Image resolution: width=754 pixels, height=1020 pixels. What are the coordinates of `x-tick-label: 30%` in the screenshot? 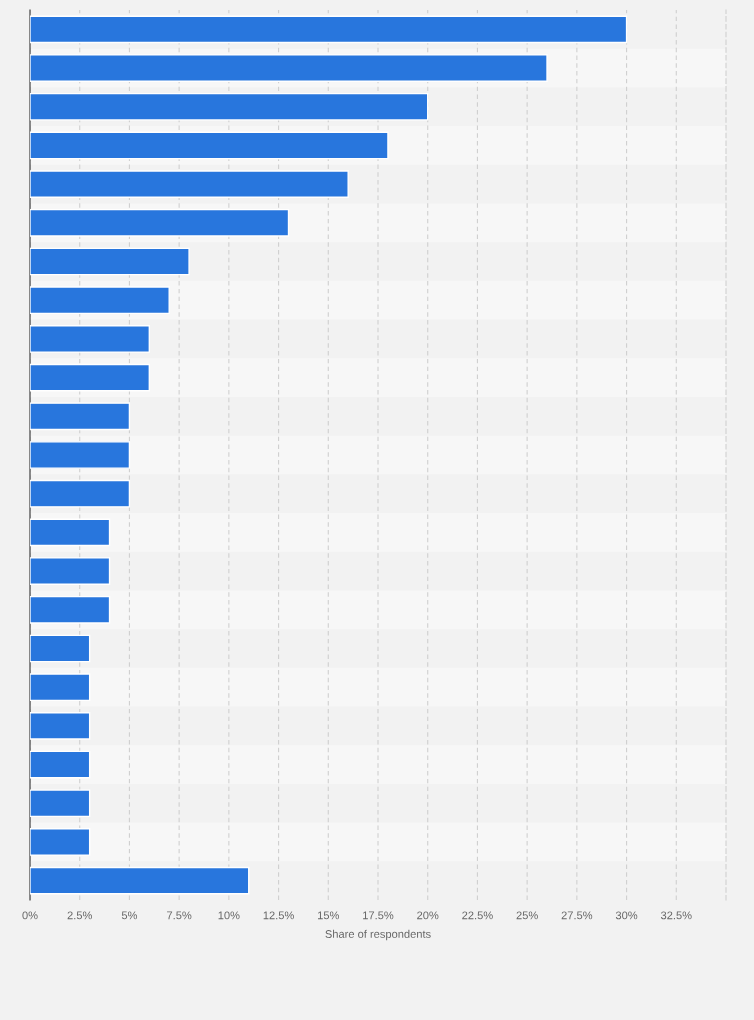 It's located at (626, 915).